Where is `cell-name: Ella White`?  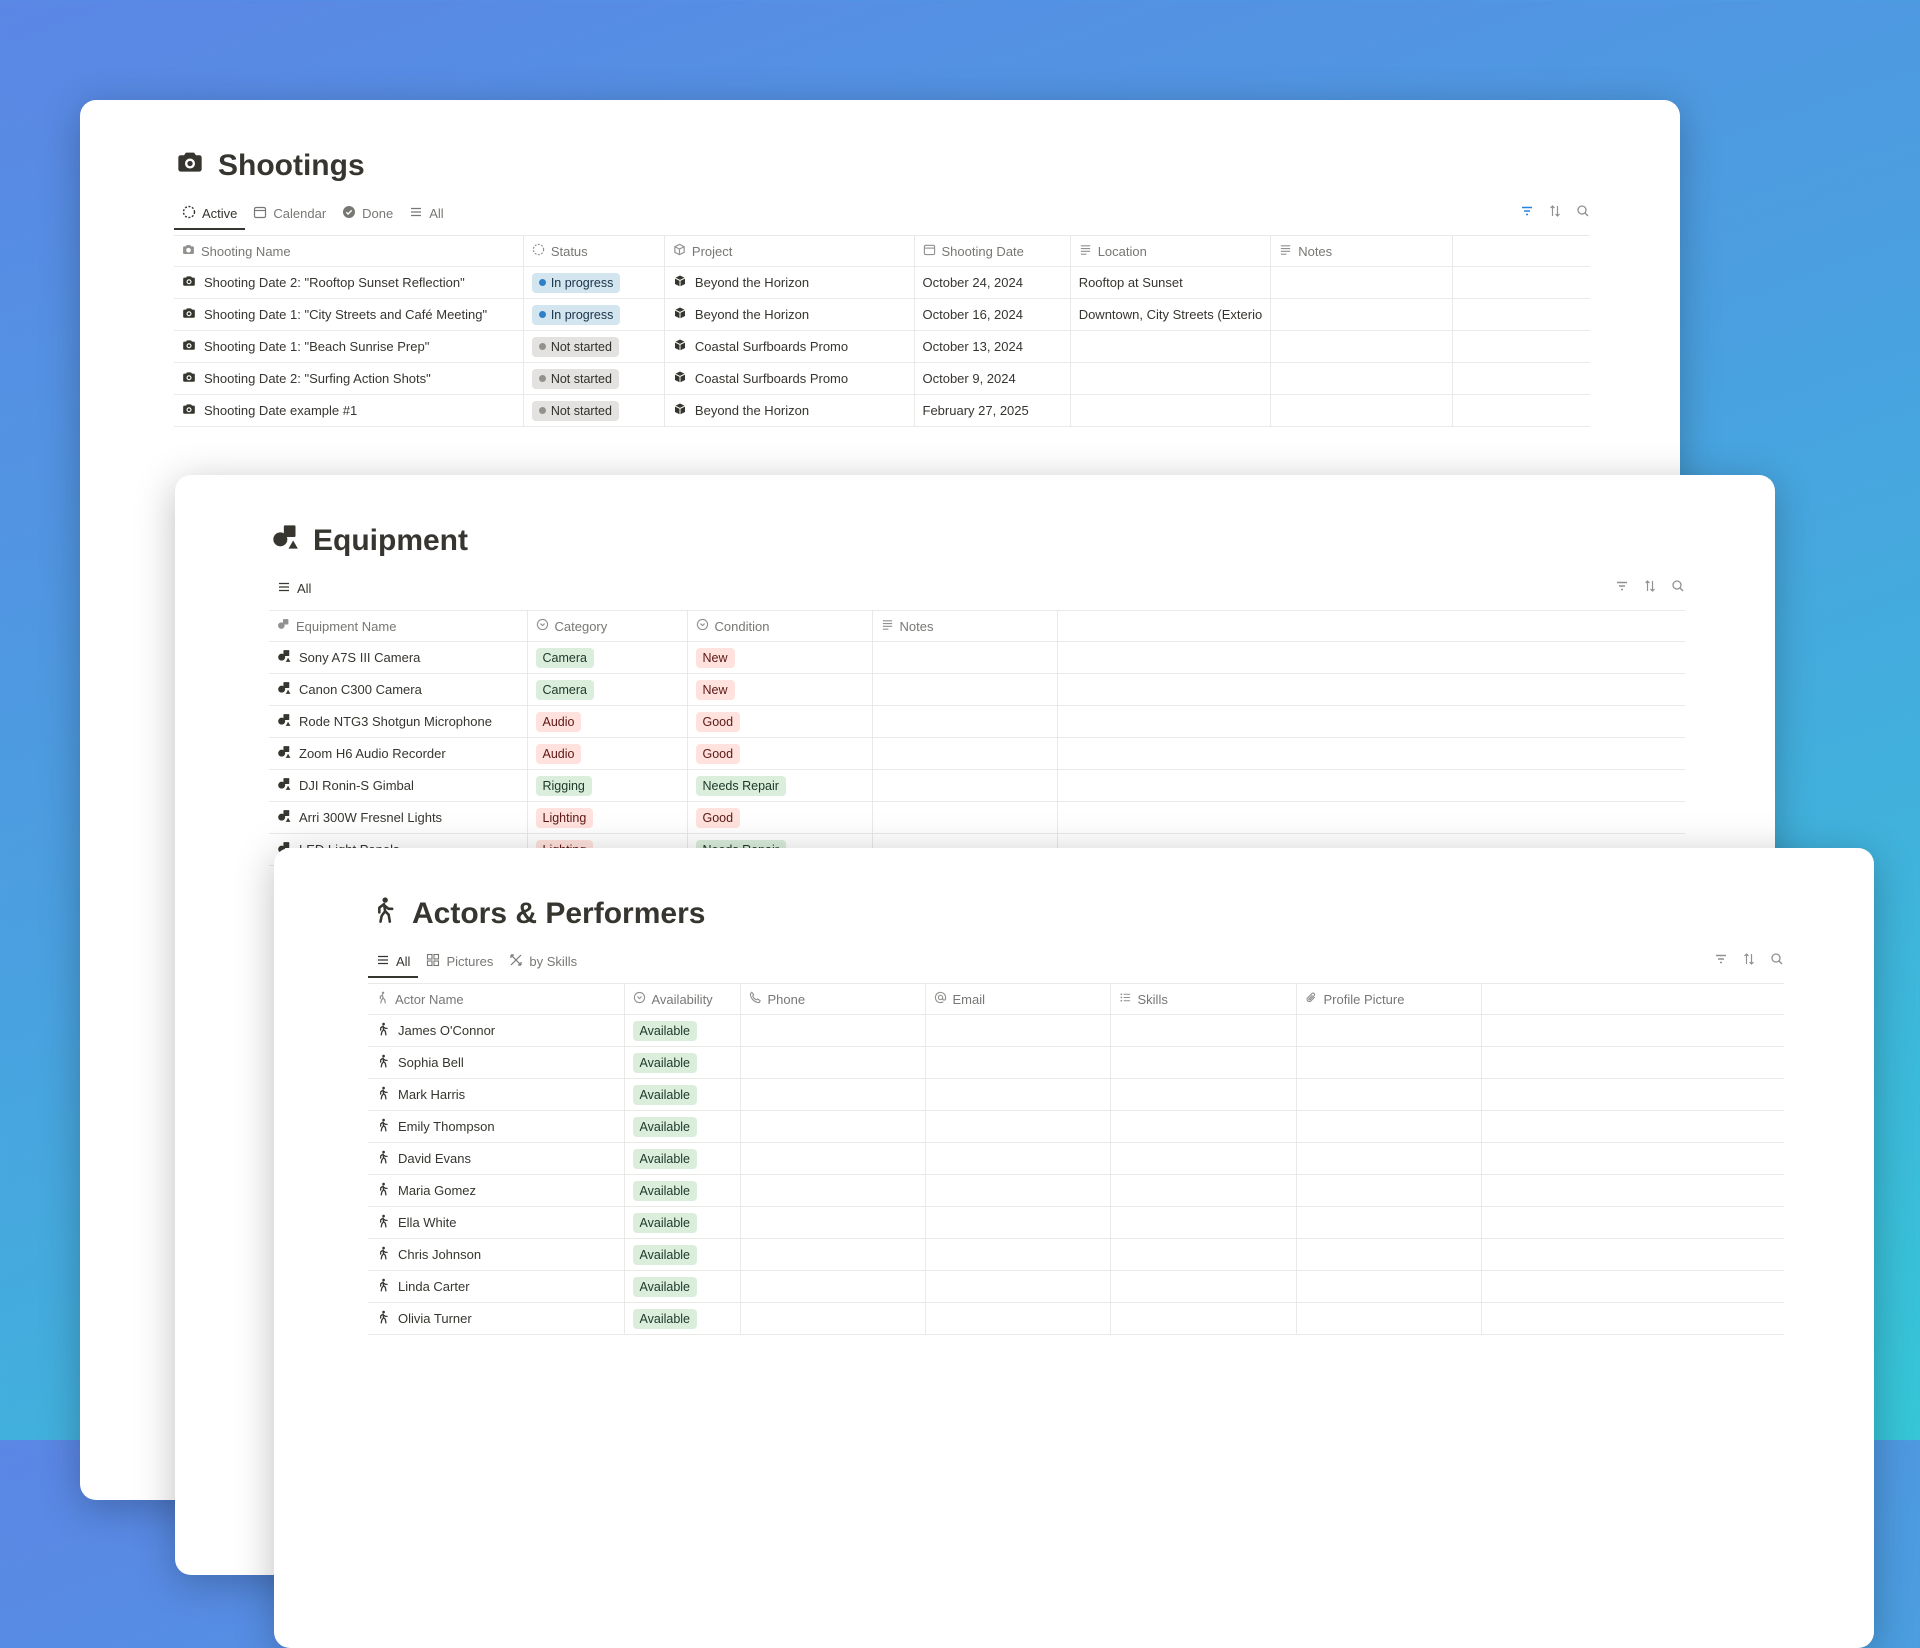 cell-name: Ella White is located at coordinates (496, 1222).